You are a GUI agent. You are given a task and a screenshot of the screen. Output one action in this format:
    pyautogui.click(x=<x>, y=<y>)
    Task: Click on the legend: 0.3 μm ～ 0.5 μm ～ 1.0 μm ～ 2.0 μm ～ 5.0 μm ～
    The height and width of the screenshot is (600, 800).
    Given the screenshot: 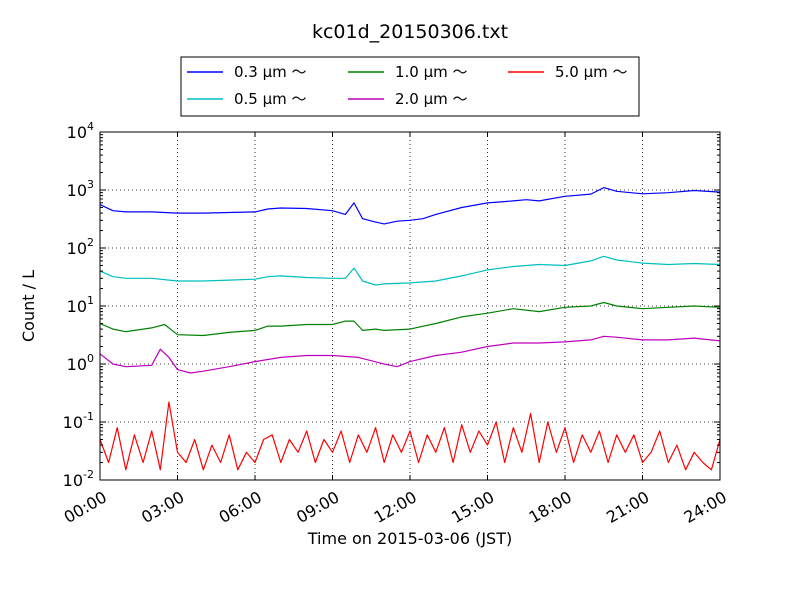 What is the action you would take?
    pyautogui.click(x=410, y=86)
    